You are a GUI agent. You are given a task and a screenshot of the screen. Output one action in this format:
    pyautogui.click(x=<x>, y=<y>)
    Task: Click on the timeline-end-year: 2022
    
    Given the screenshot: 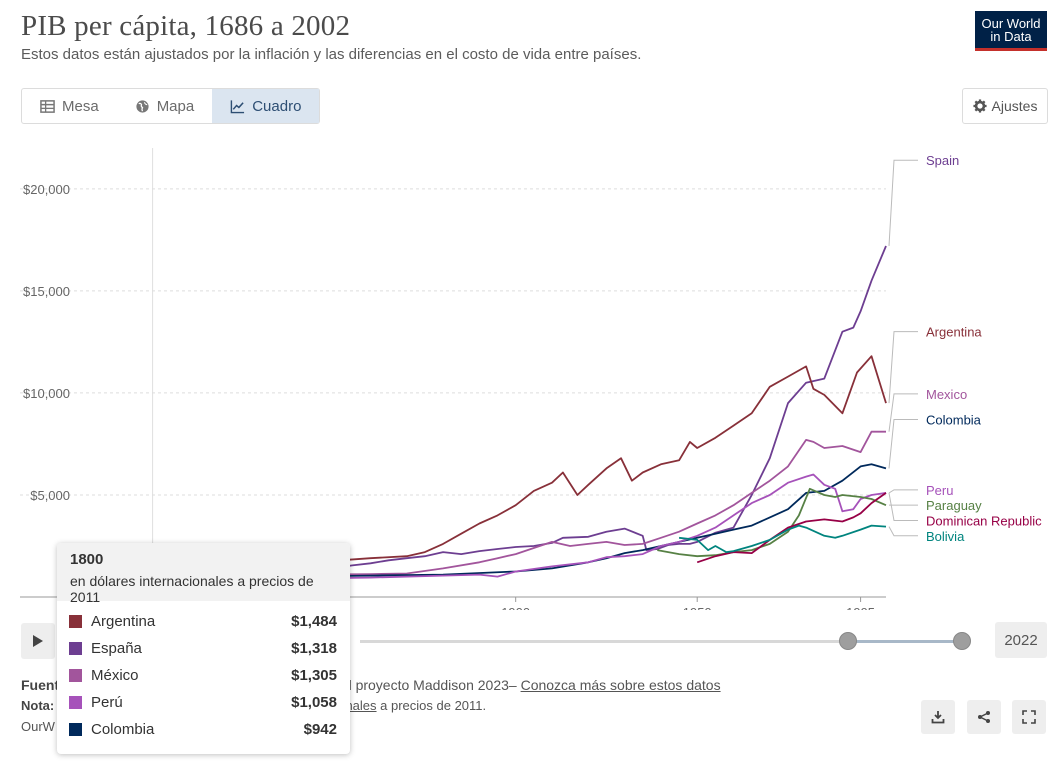 What is the action you would take?
    pyautogui.click(x=1021, y=640)
    